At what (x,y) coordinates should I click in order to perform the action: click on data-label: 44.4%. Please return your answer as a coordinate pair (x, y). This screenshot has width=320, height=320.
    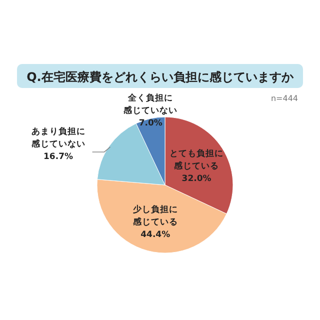
    Looking at the image, I should click on (155, 235).